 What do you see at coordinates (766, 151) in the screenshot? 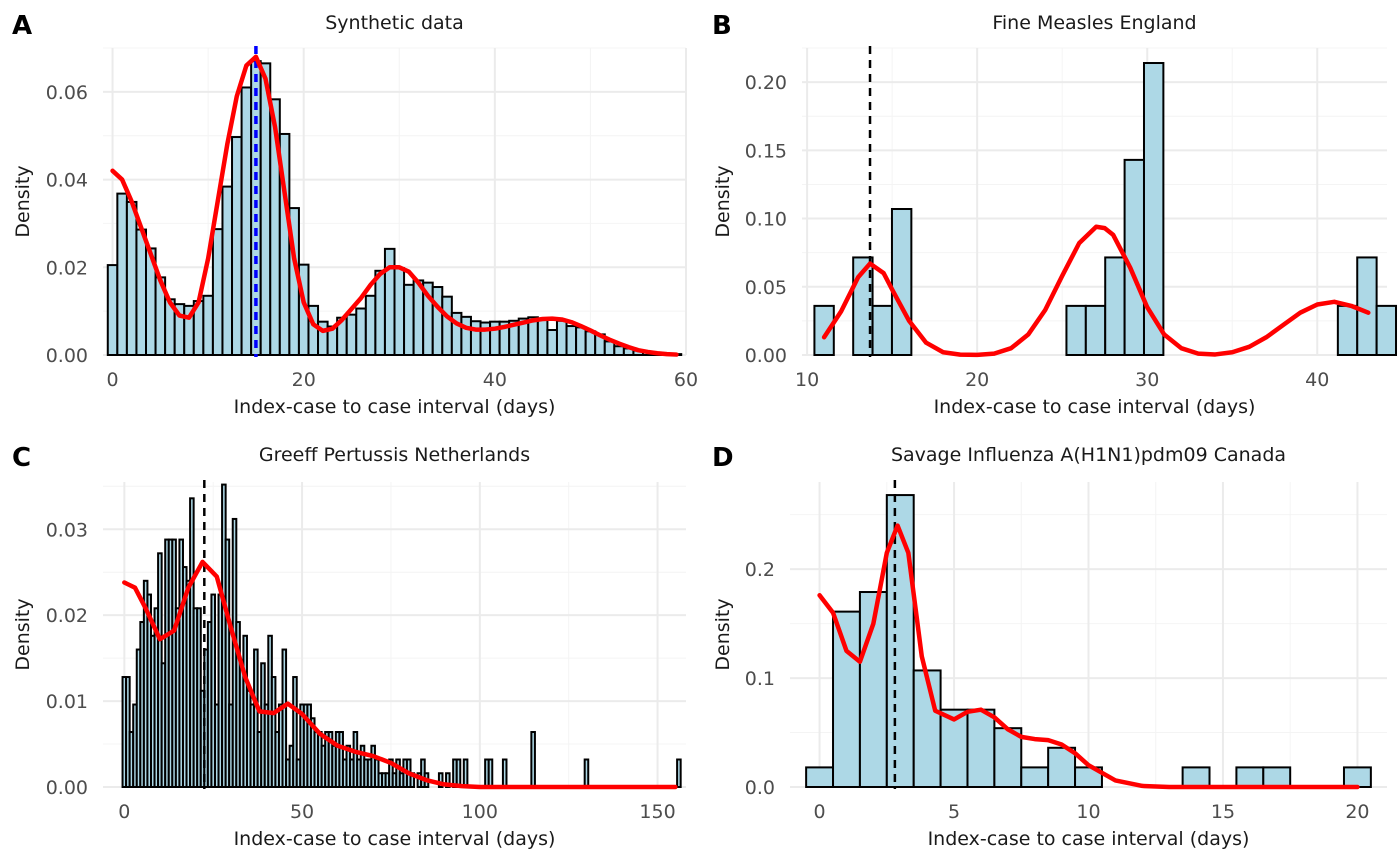
I see `y-tick-label: 0.15` at bounding box center [766, 151].